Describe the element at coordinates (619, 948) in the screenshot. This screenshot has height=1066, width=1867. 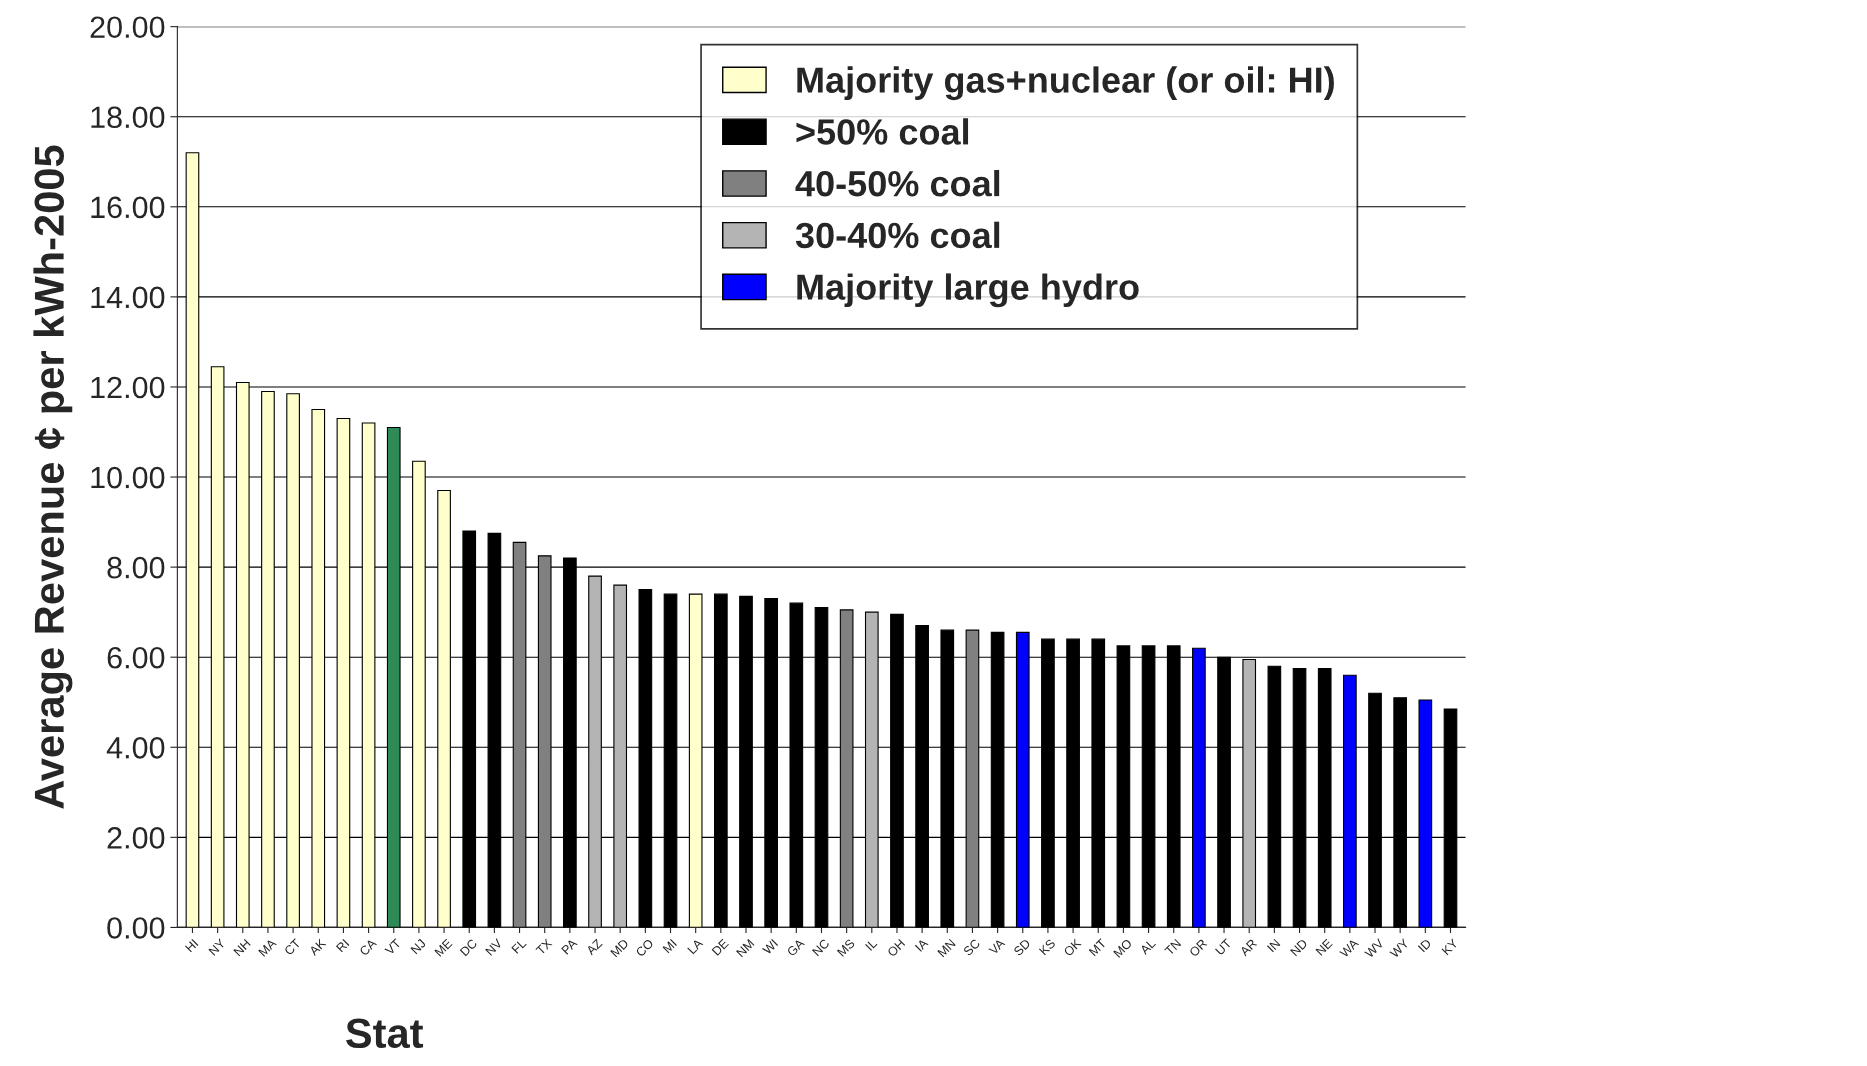
I see `x-tick-label: MD` at that location.